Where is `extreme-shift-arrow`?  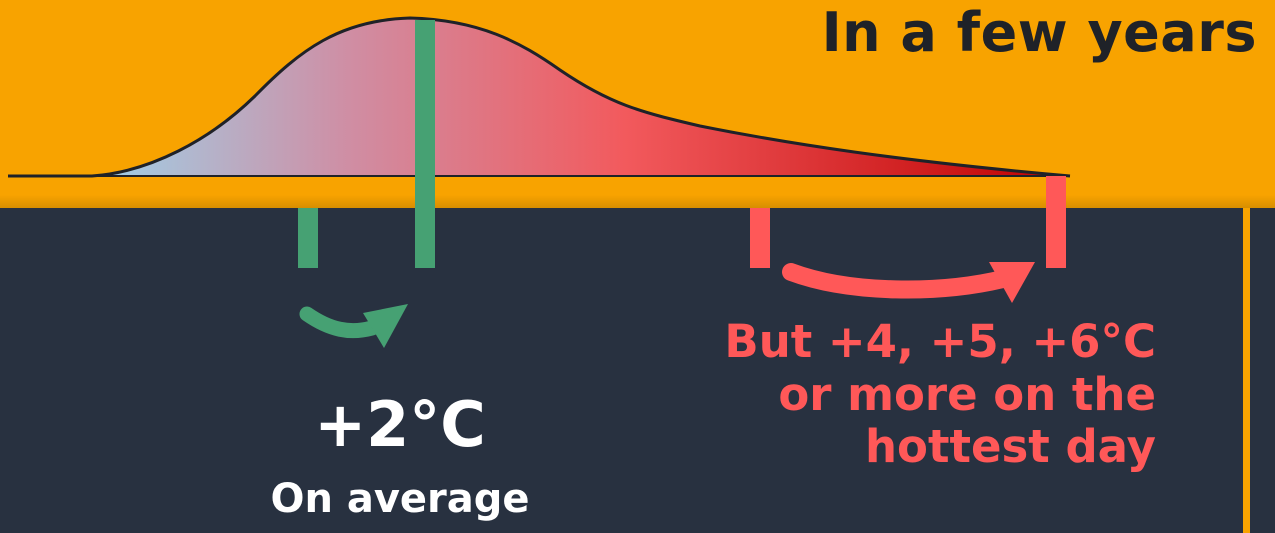
extreme-shift-arrow is located at coordinates (897, 281).